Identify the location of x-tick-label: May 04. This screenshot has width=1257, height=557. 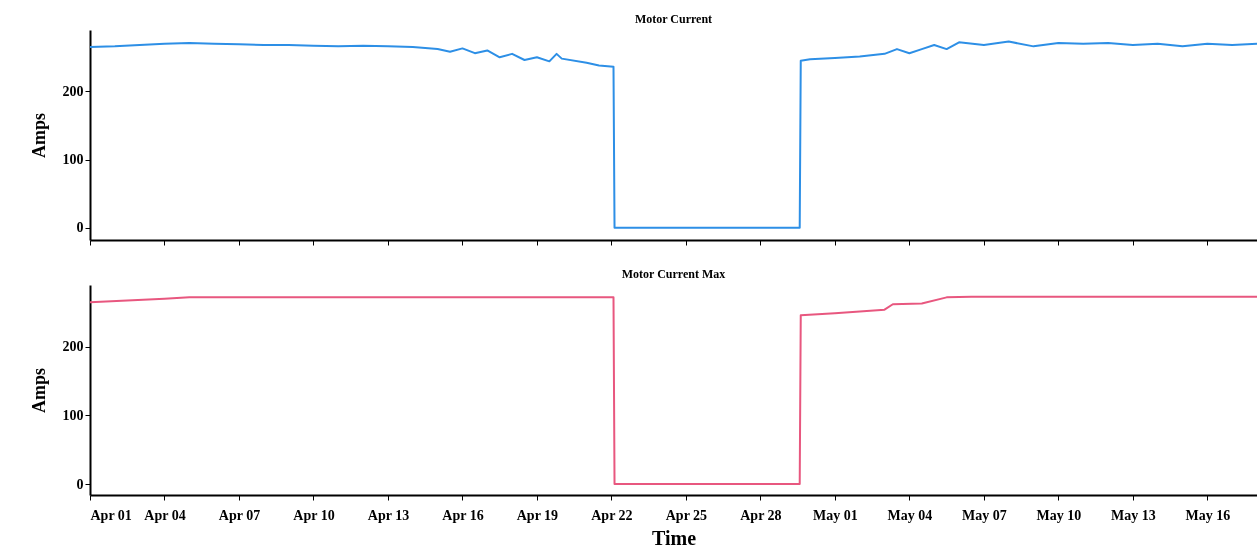
(910, 515).